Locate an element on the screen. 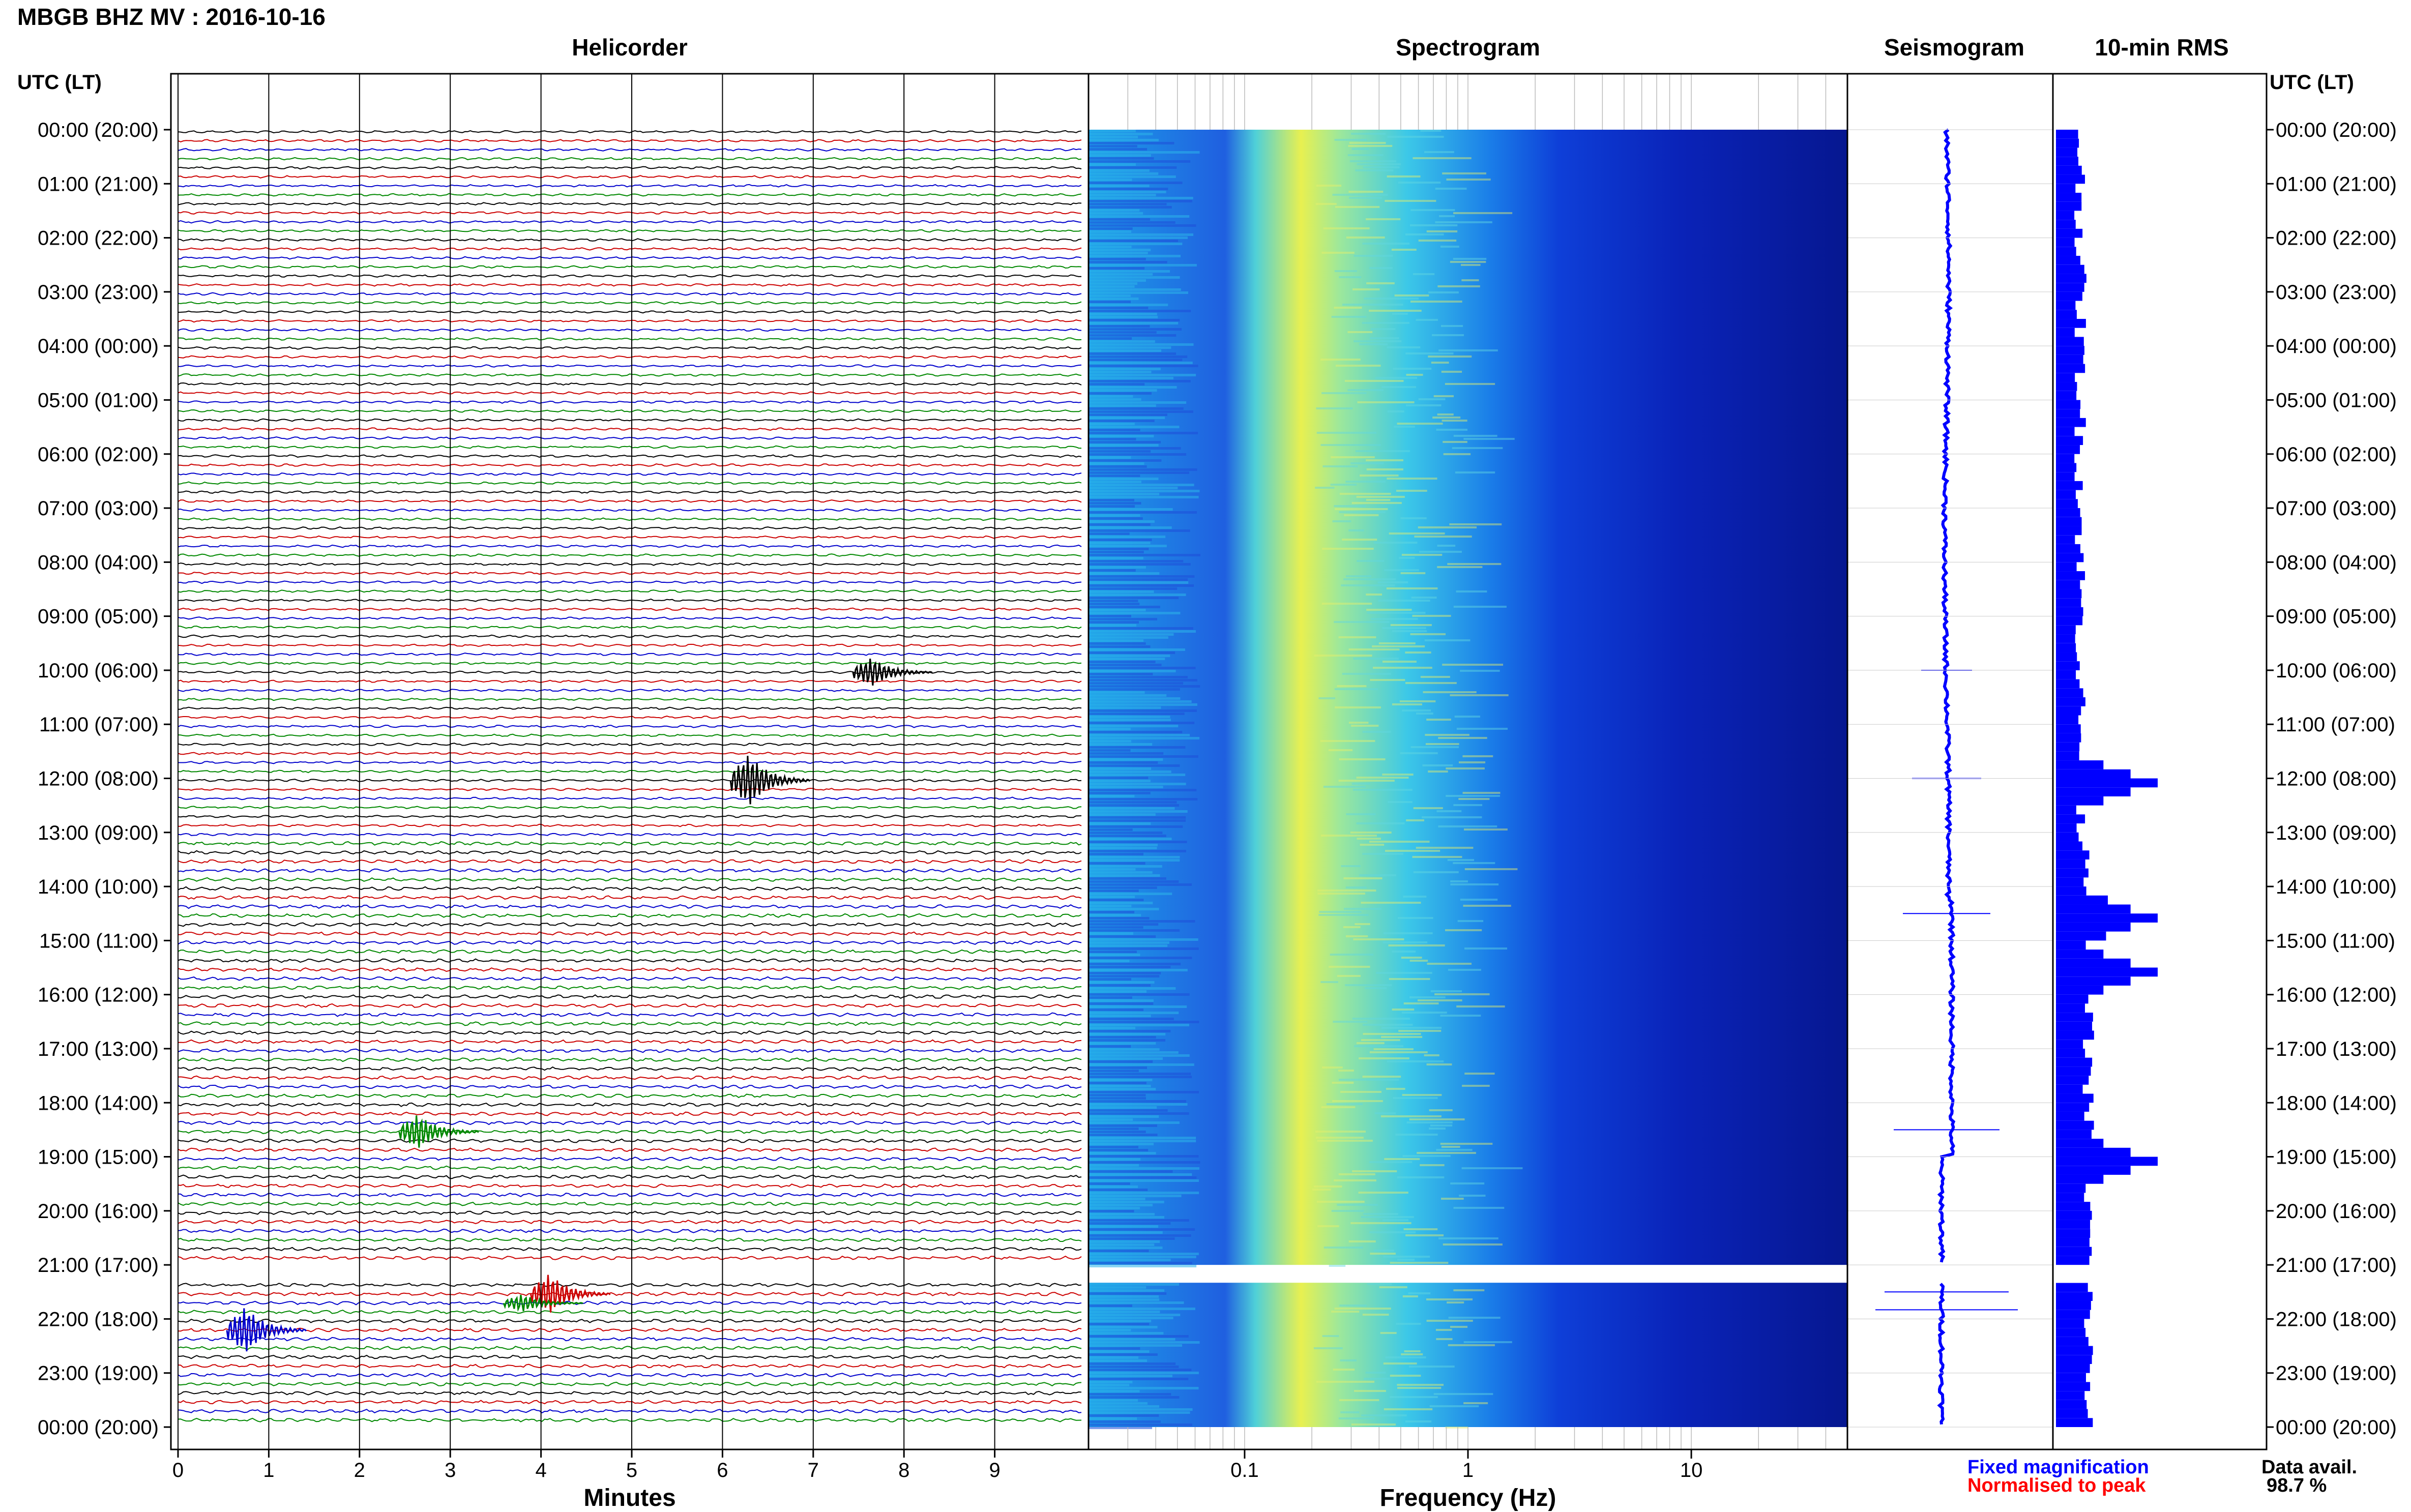  minute-tick-label: 2 is located at coordinates (359, 1470).